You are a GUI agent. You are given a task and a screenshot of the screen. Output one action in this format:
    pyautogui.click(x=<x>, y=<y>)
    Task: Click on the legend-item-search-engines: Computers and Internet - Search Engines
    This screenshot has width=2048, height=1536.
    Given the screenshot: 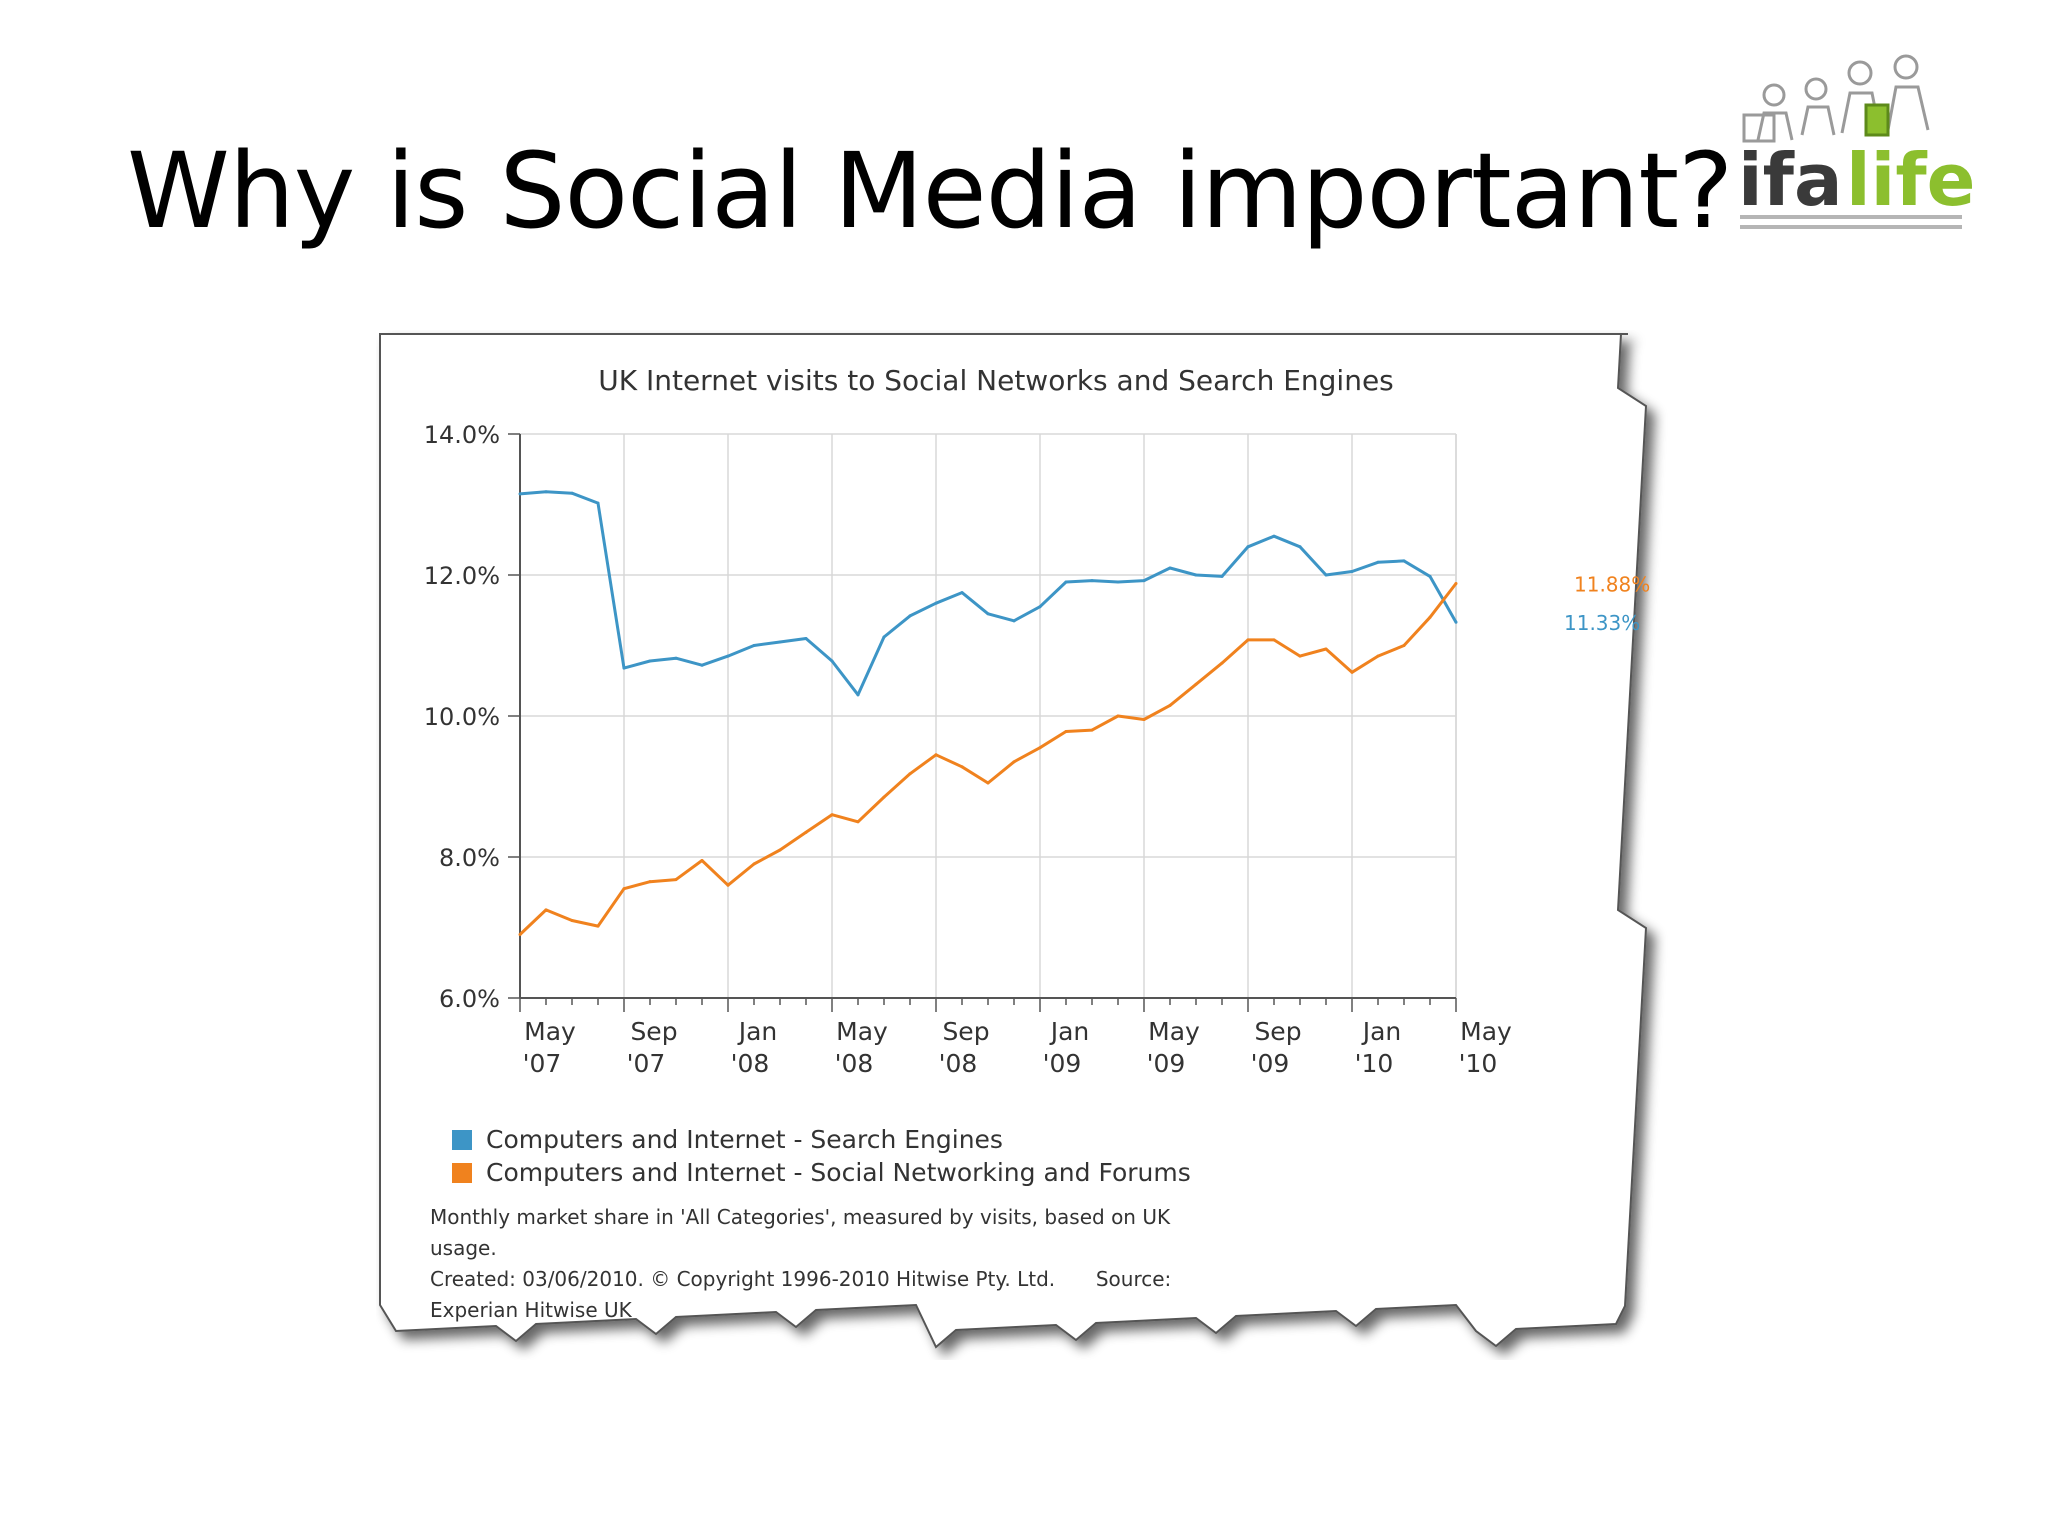 What is the action you would take?
    pyautogui.click(x=821, y=1139)
    